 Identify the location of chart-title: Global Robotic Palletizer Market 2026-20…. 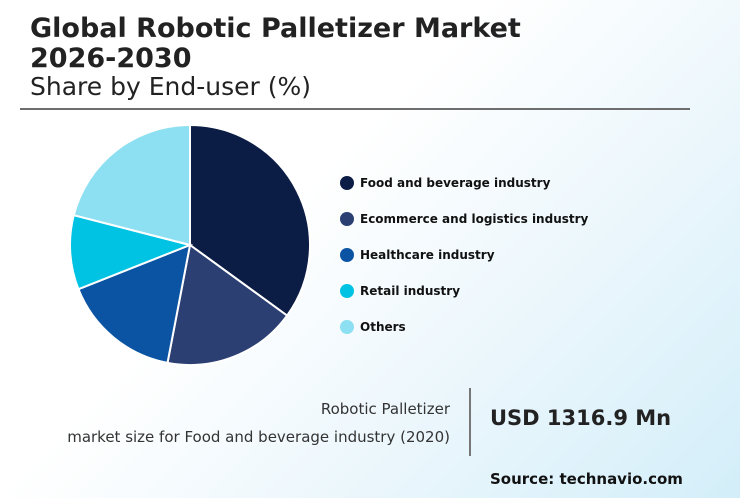
(275, 43).